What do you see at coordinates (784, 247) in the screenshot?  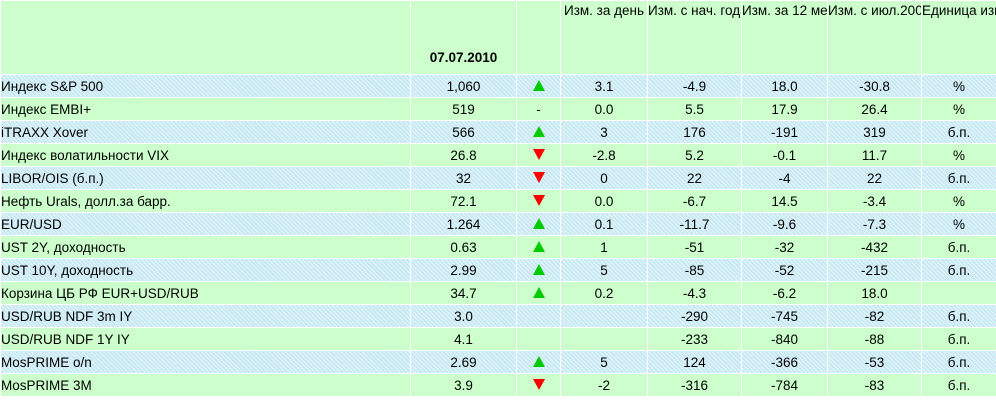 I see `change-12m: -32` at bounding box center [784, 247].